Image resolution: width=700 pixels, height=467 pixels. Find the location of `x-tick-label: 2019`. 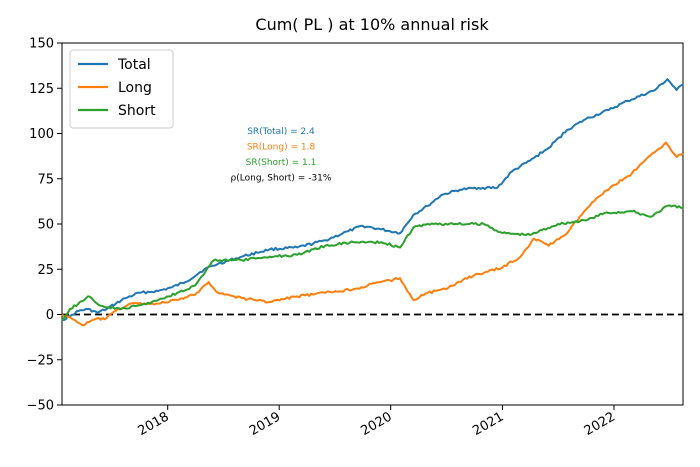

x-tick-label: 2019 is located at coordinates (265, 424).